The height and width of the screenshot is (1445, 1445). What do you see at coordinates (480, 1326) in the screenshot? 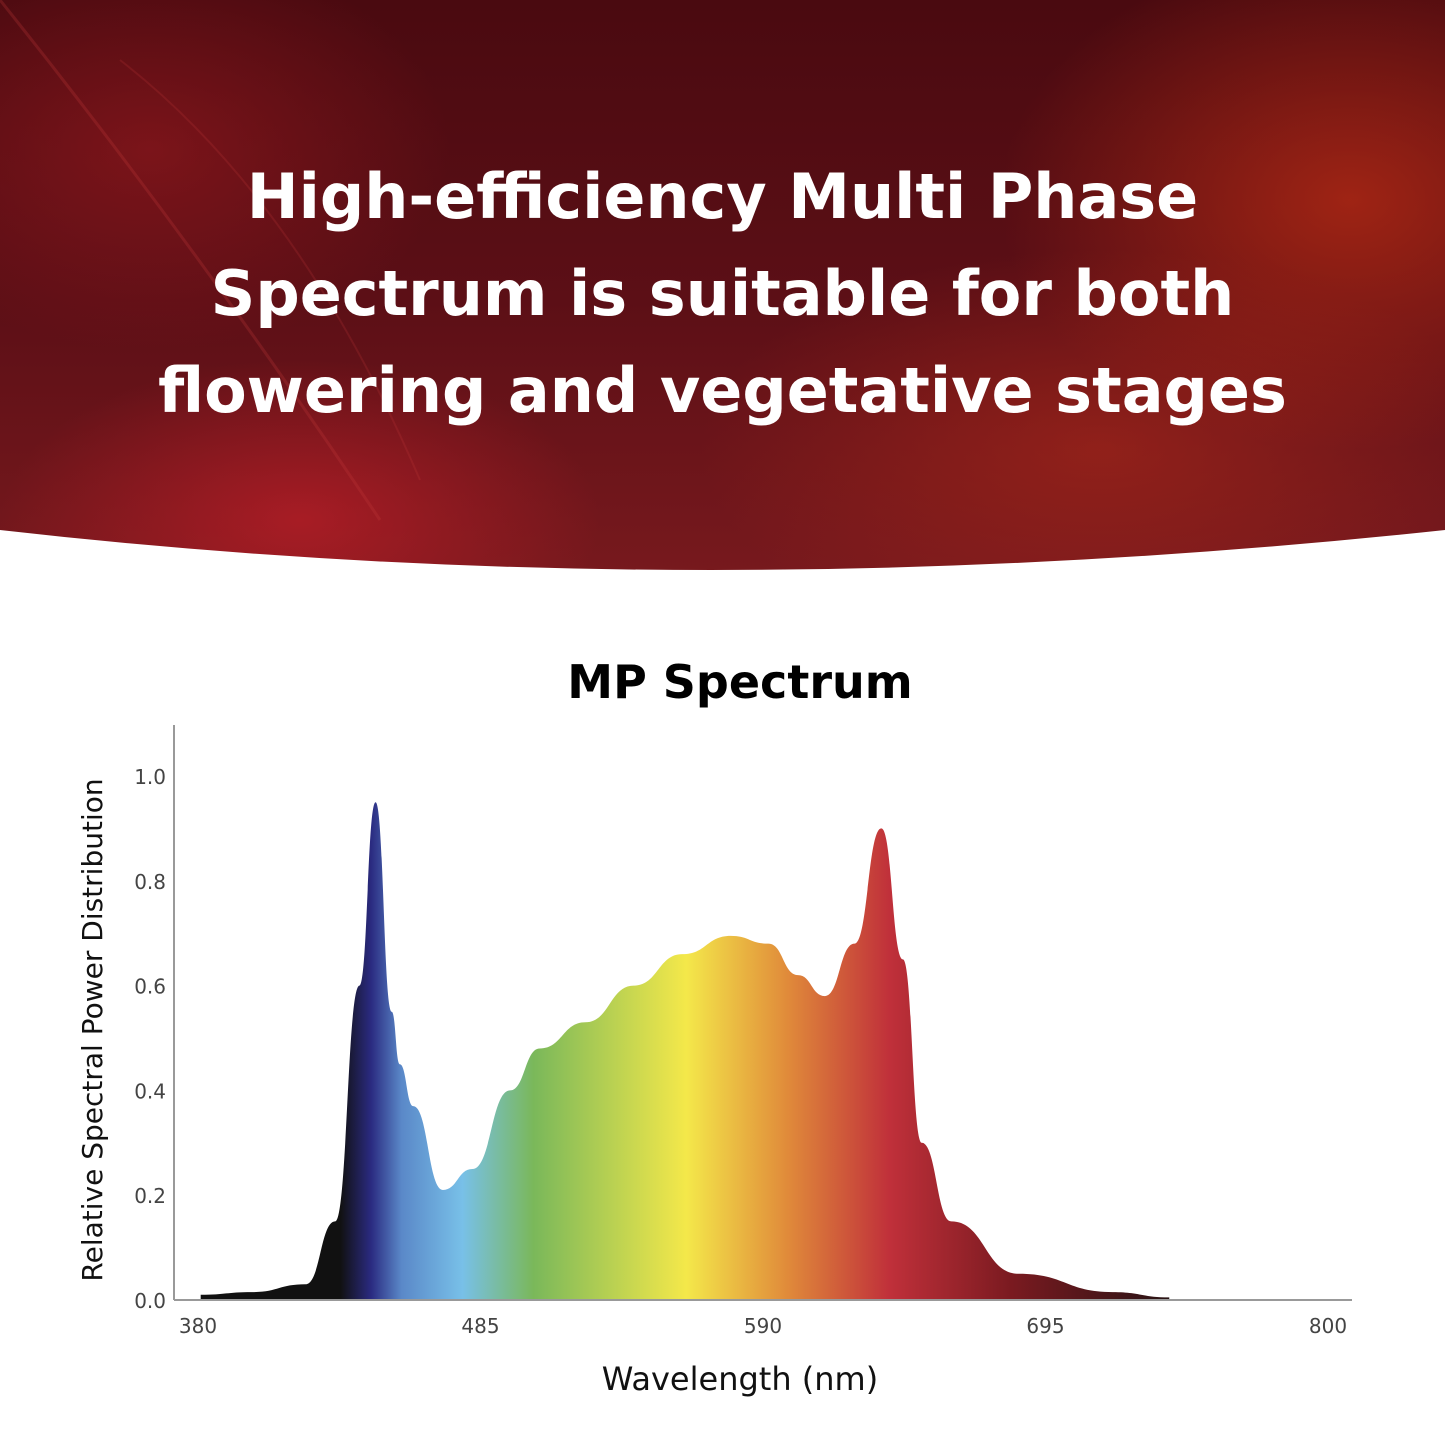
I see `x-tick-label: 485` at bounding box center [480, 1326].